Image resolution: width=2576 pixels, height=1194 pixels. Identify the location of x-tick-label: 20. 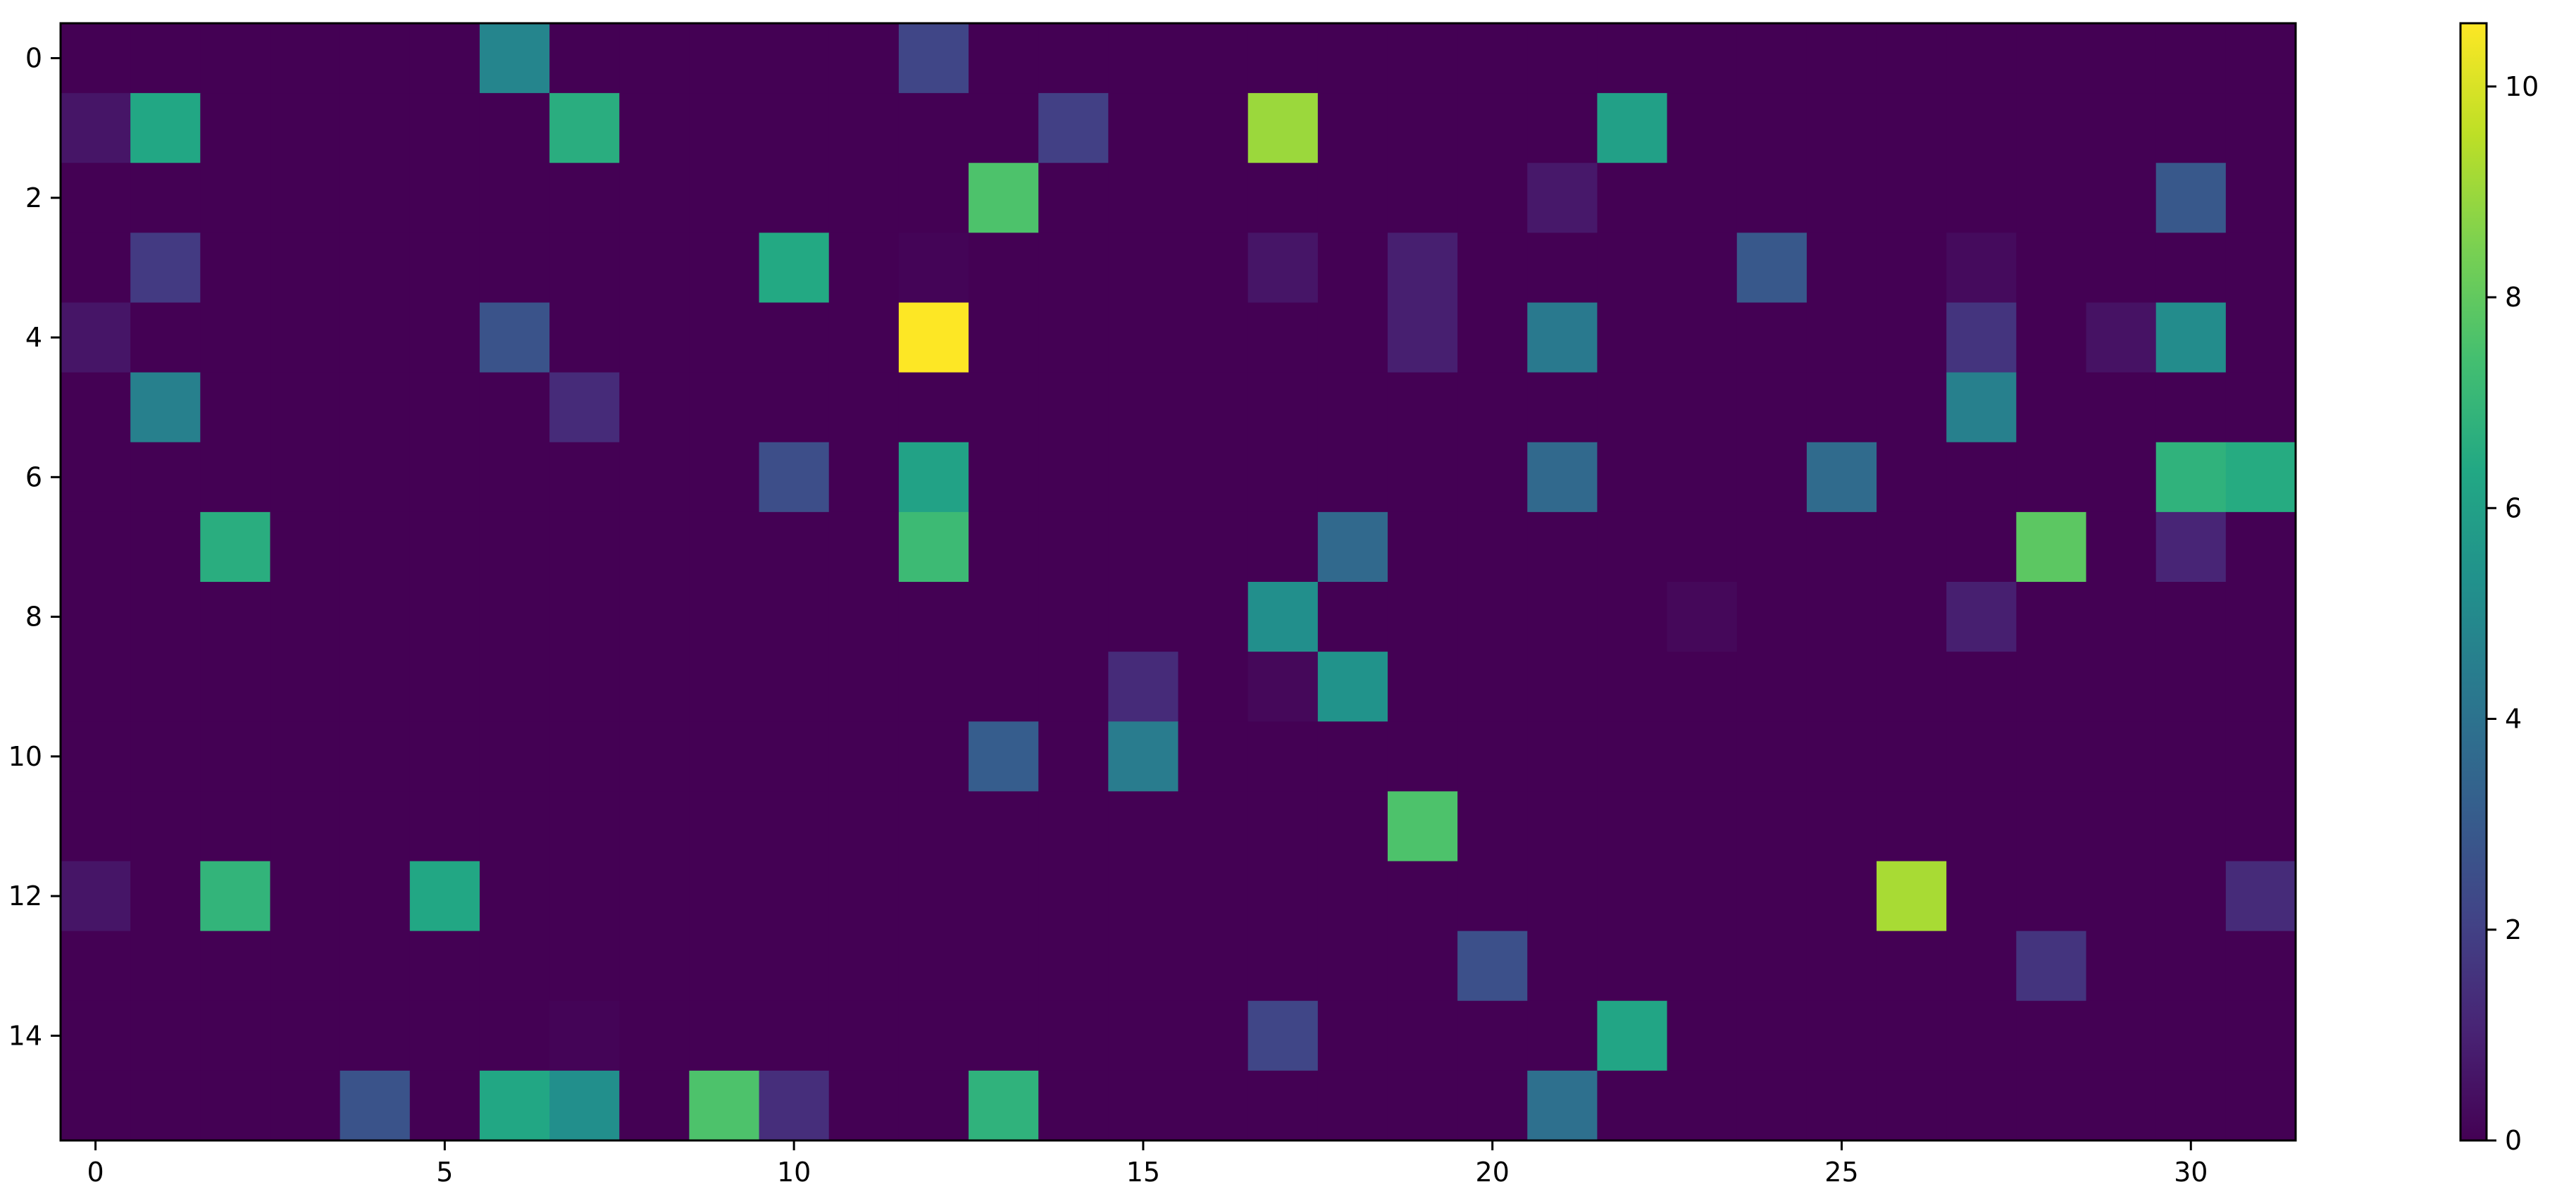
(1493, 1172).